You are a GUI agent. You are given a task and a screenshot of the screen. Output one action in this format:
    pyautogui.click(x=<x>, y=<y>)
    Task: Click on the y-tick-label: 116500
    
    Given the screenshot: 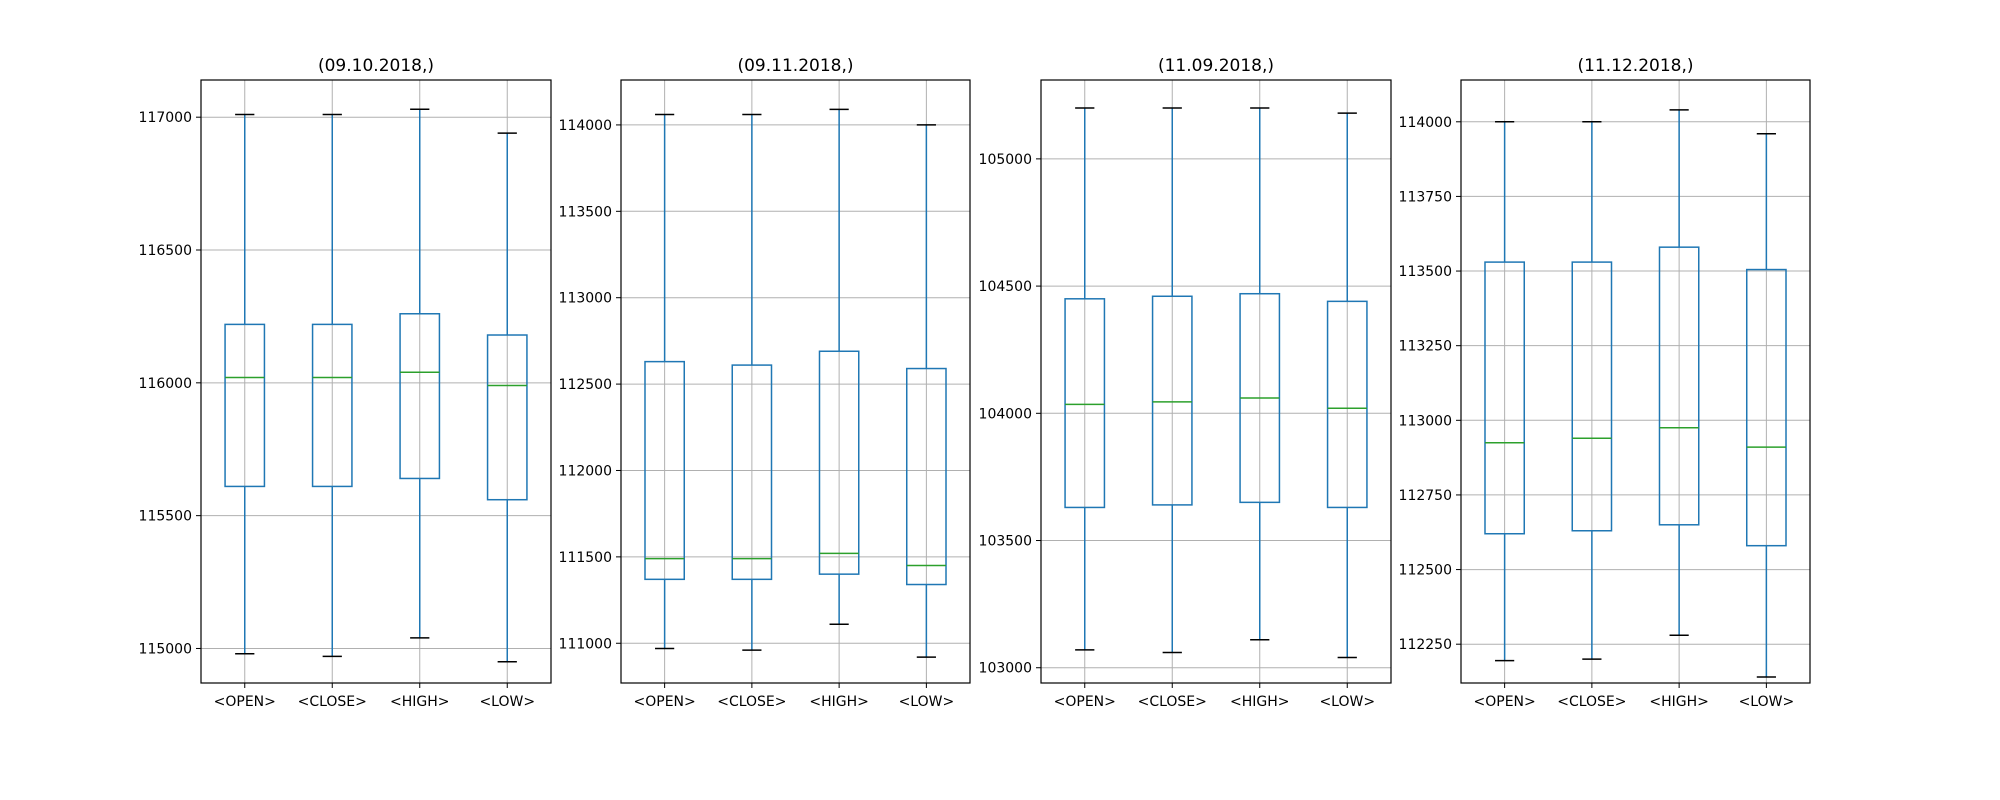 What is the action you would take?
    pyautogui.click(x=165, y=251)
    